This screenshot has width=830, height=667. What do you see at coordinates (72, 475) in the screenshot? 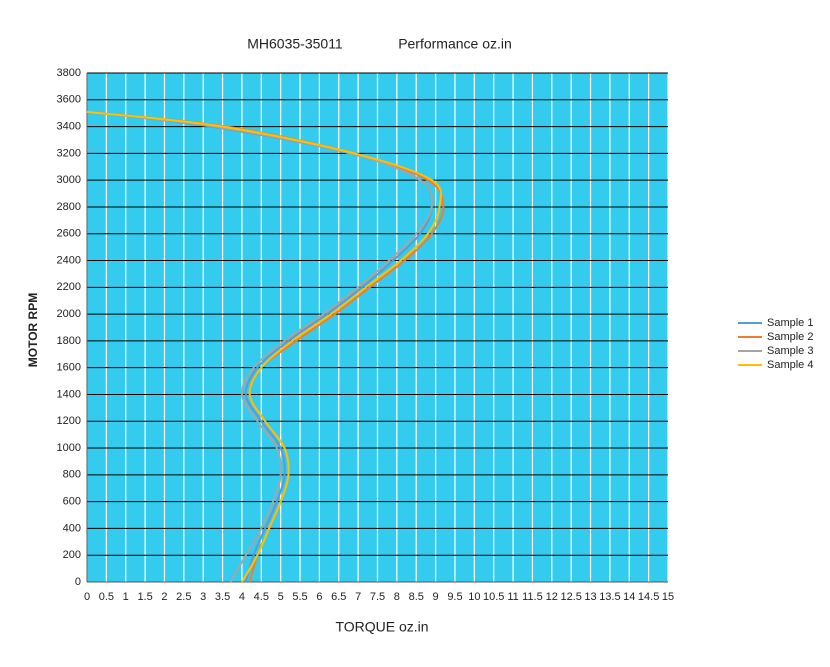
I see `y-tick-label: 800` at bounding box center [72, 475].